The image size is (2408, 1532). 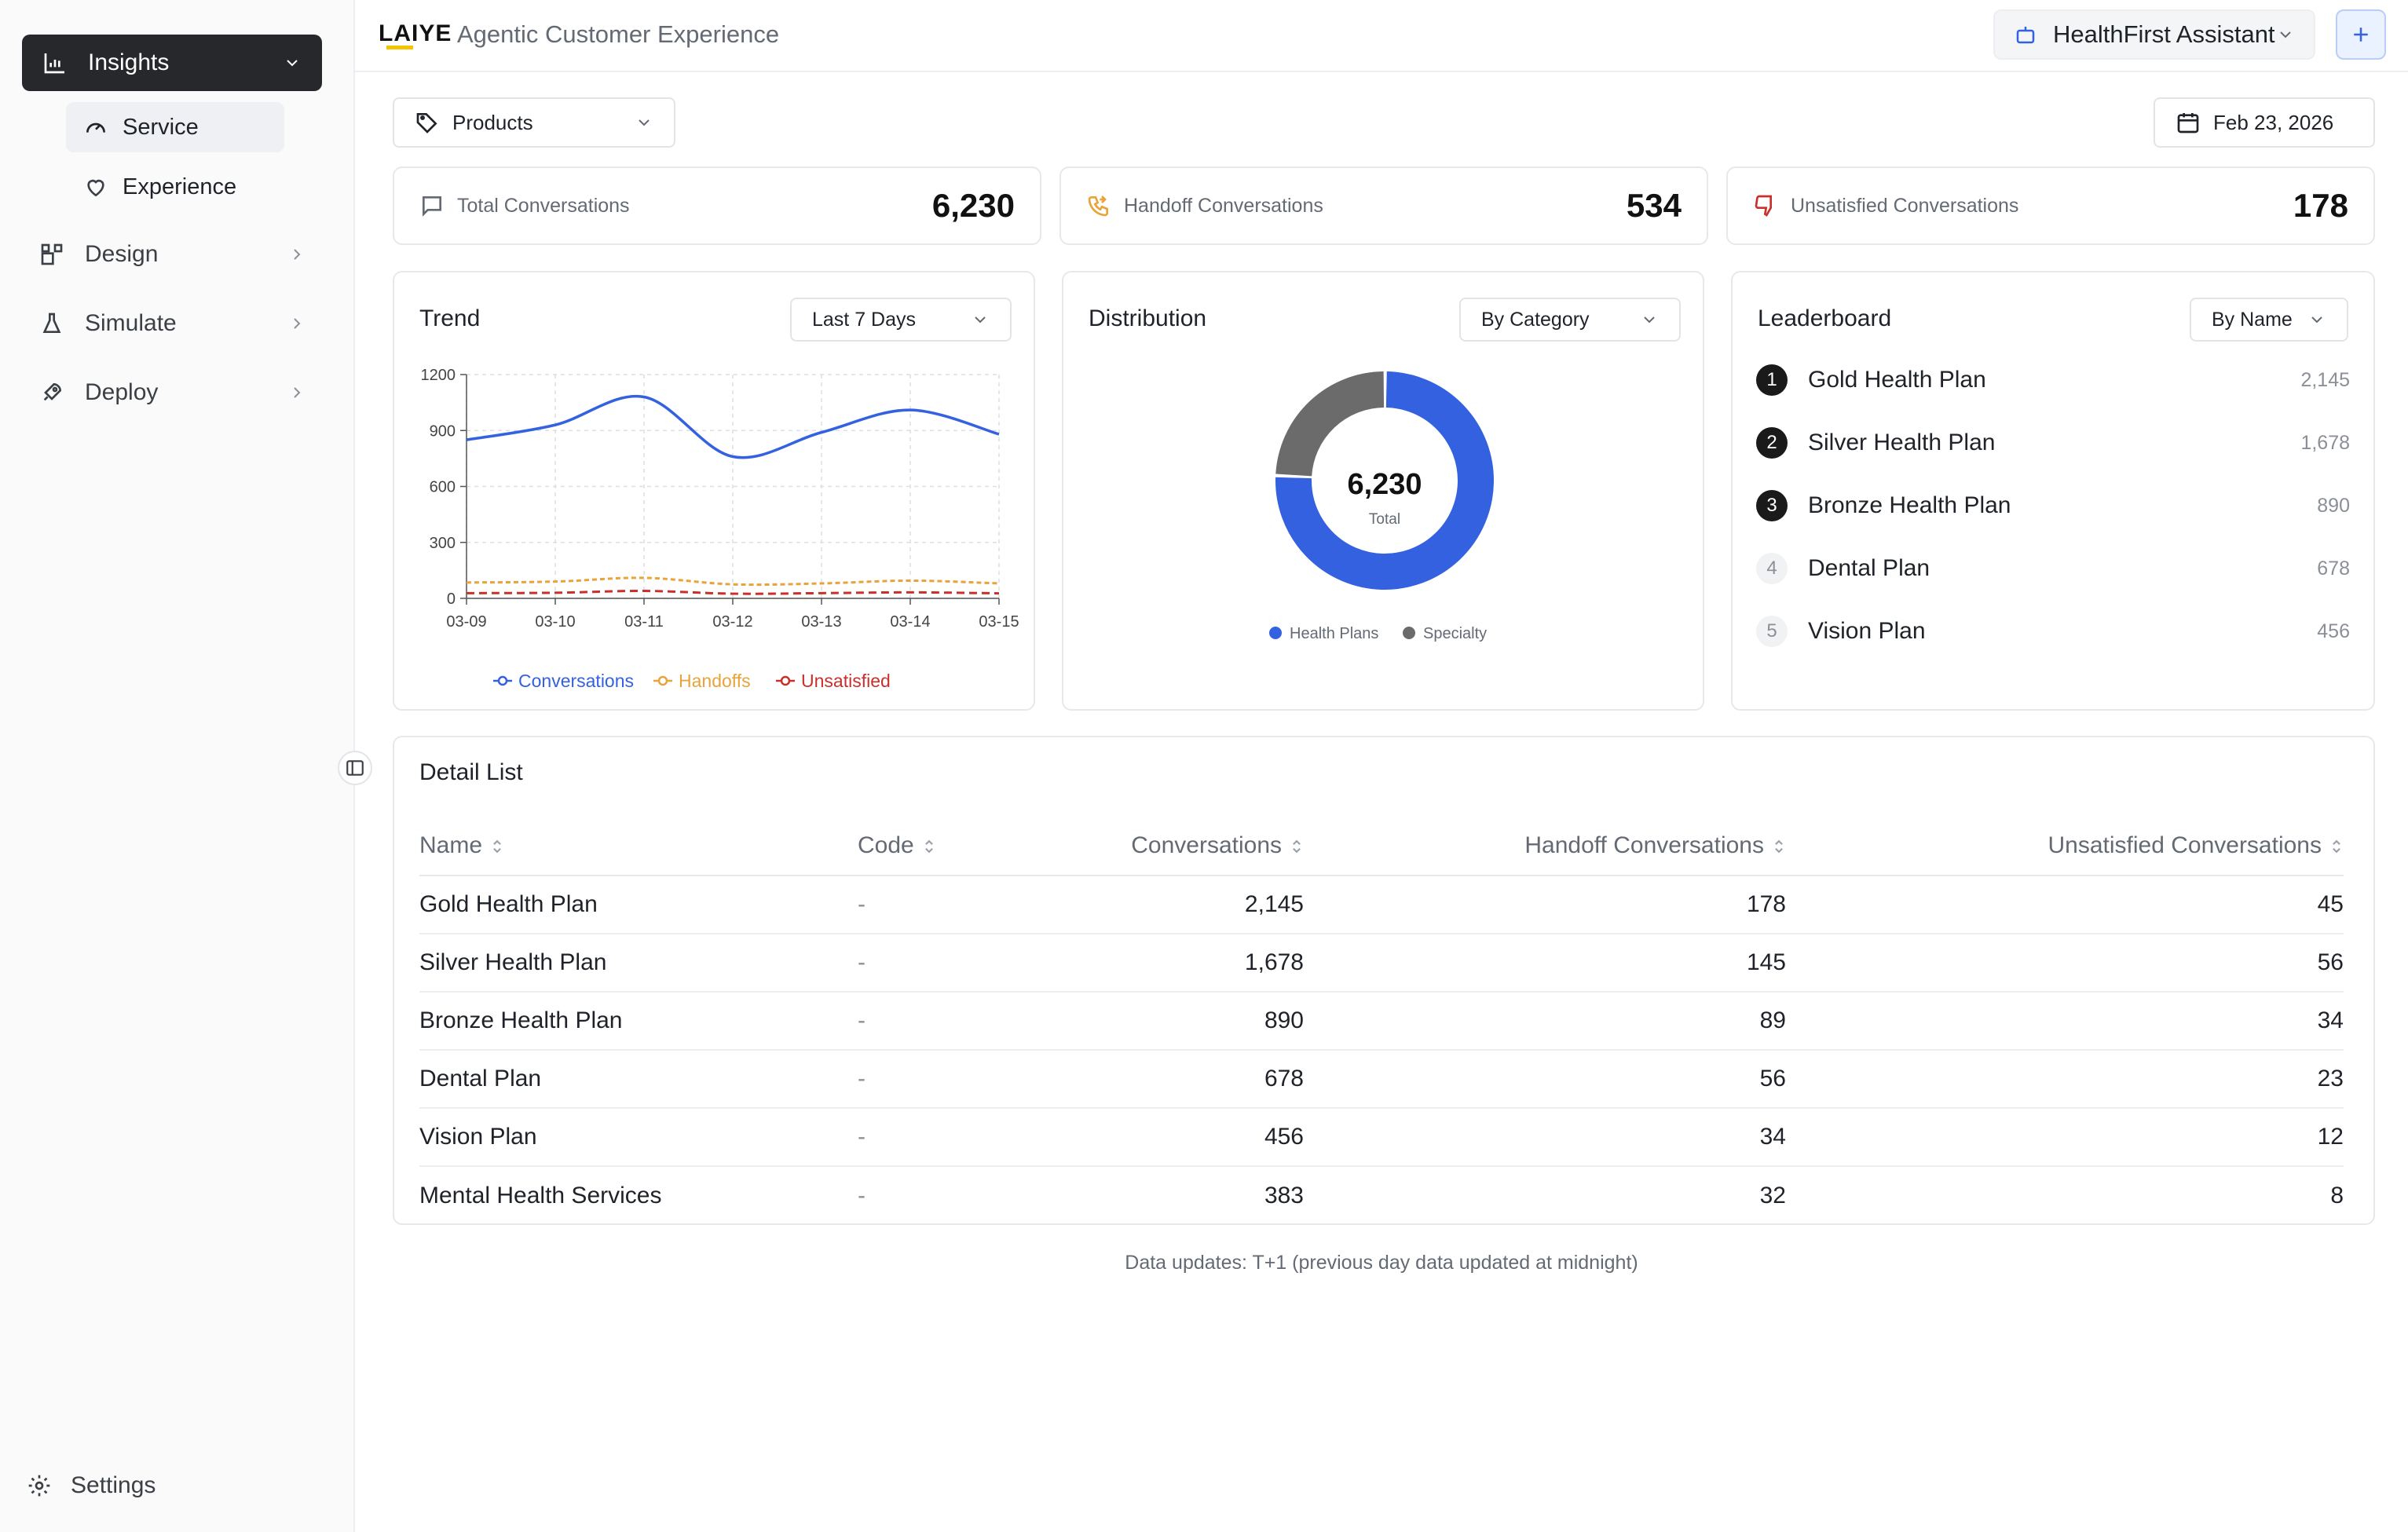 I want to click on cell-conversations: 1,678, so click(x=1151, y=963).